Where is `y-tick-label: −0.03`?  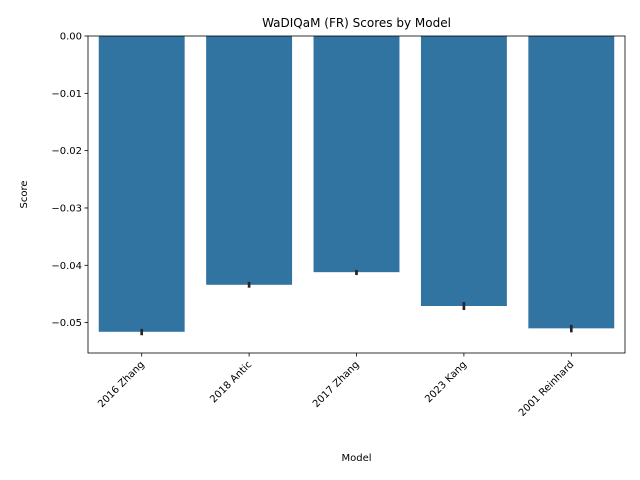
y-tick-label: −0.03 is located at coordinates (66, 208).